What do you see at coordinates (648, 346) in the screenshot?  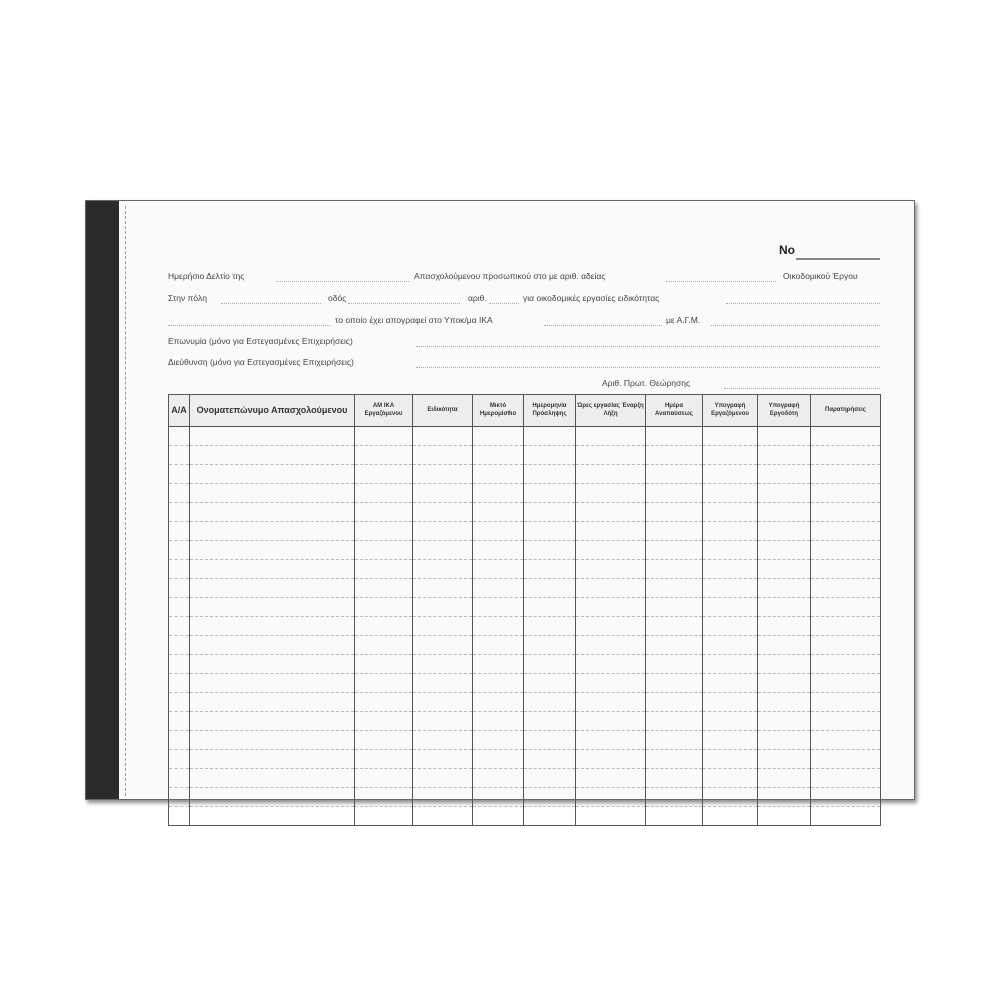 I see `company-name-field` at bounding box center [648, 346].